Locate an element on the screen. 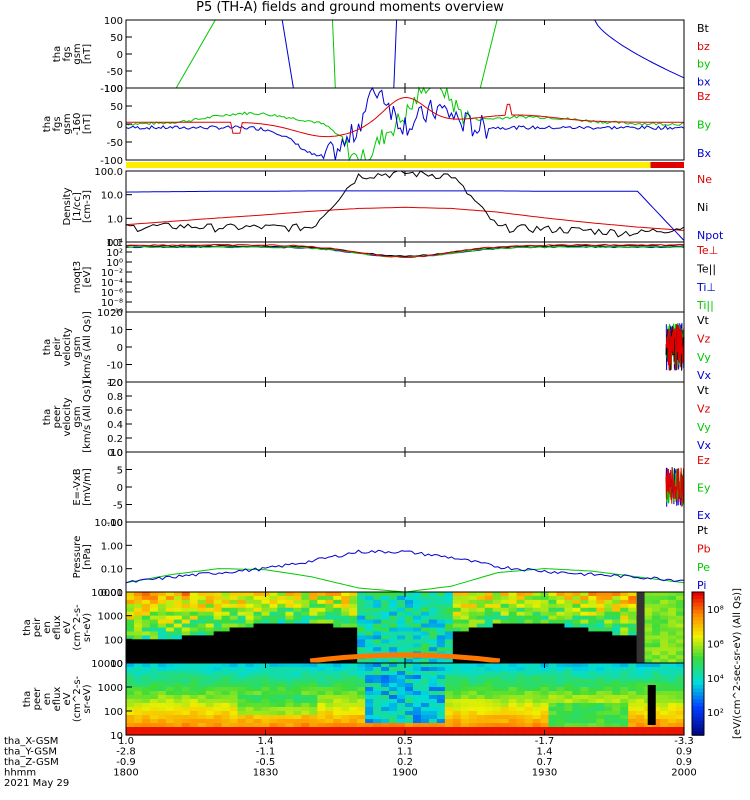  panel-8-low-energy-arc is located at coordinates (405, 658).